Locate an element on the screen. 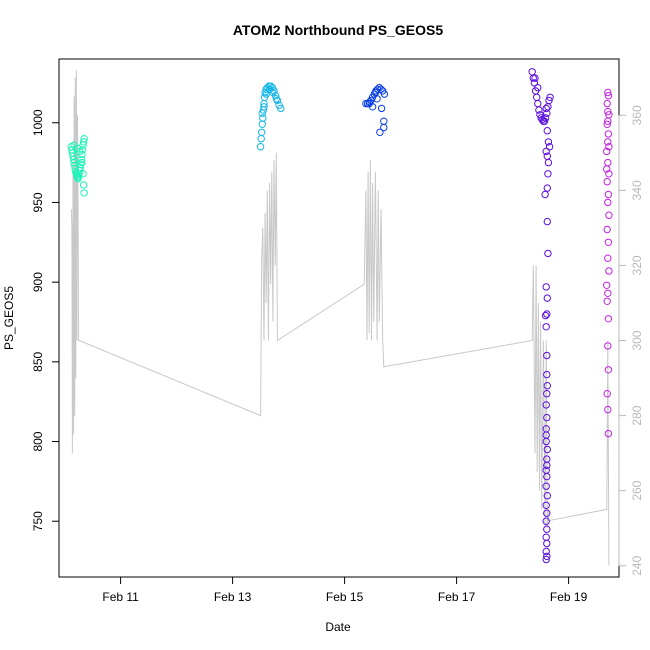 This screenshot has height=650, width=650. x-tick-label: Feb 19 is located at coordinates (569, 597).